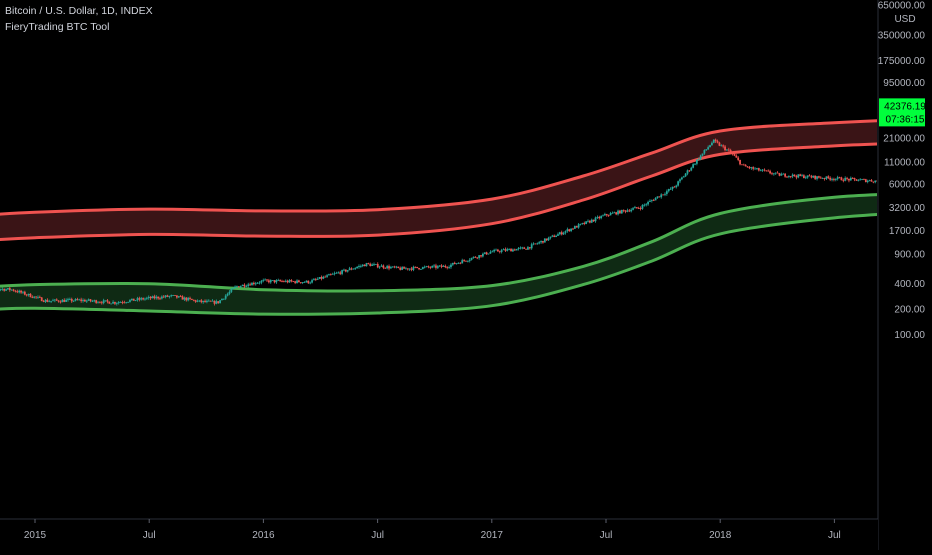 The height and width of the screenshot is (555, 932). Describe the element at coordinates (909, 310) in the screenshot. I see `price-tick-label: 200.00` at that location.